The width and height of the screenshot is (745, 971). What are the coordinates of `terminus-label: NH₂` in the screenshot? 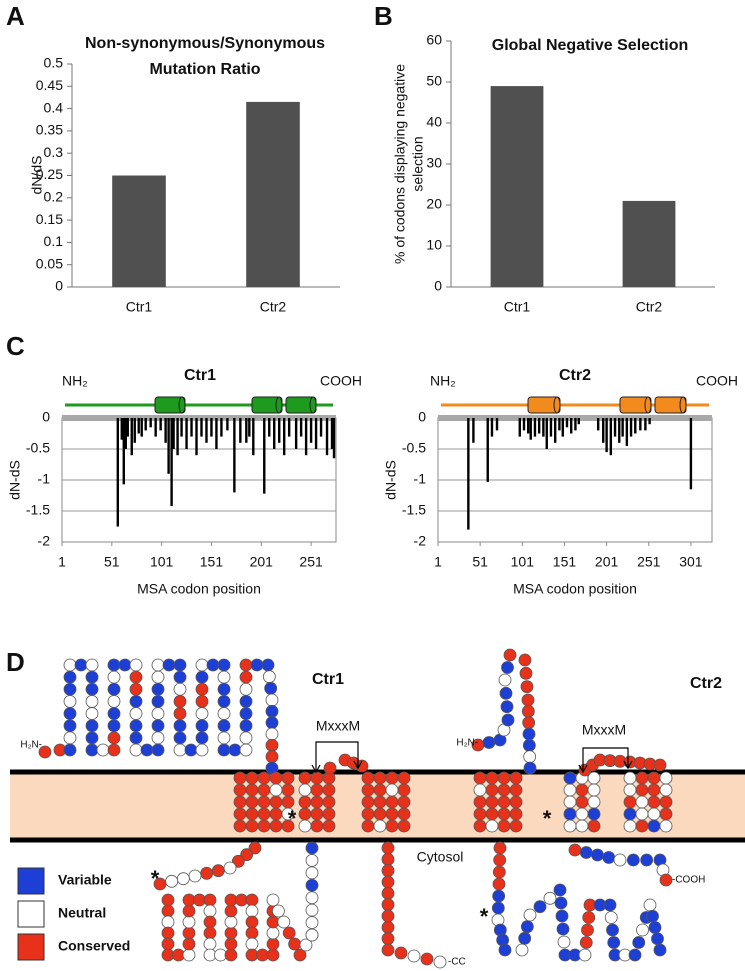 It's located at (75, 381).